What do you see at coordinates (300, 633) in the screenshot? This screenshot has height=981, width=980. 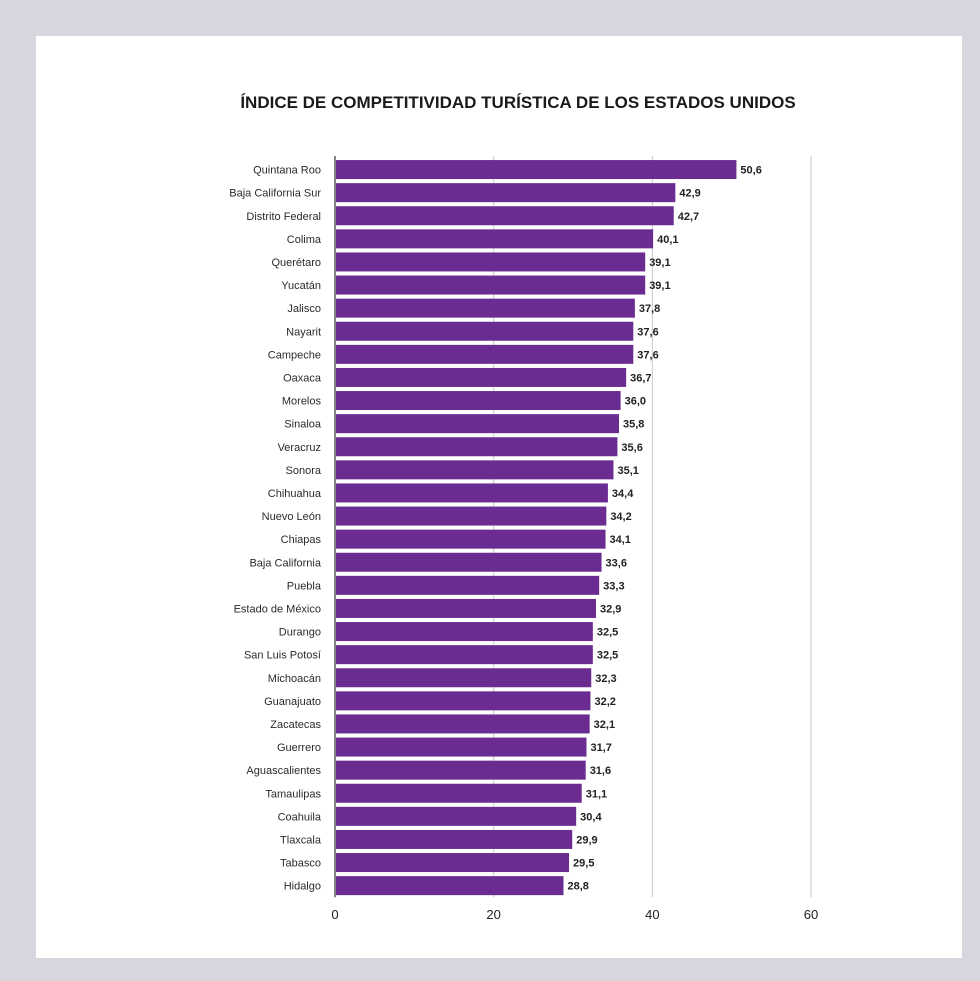 I see `category-label-20: Durango` at bounding box center [300, 633].